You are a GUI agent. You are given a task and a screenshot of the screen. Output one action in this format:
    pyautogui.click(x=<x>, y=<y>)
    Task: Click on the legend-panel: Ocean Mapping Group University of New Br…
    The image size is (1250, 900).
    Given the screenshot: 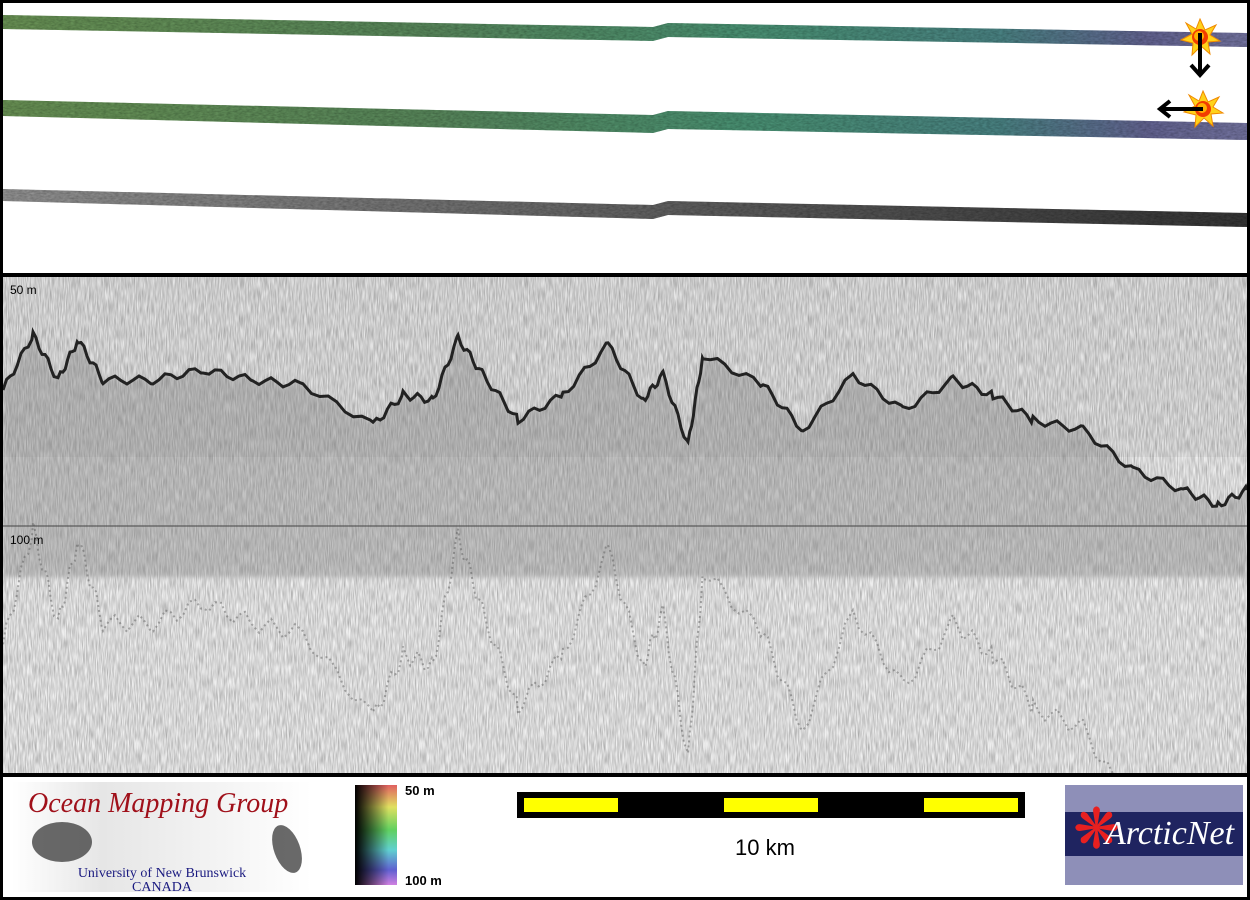 What is the action you would take?
    pyautogui.click(x=625, y=837)
    